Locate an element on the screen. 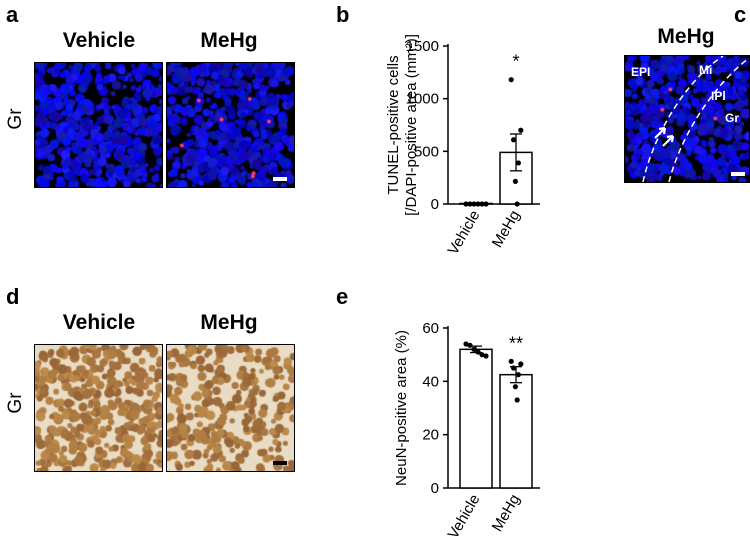  layer-overlay: EPI Mi IPl Gr is located at coordinates (690, 119).